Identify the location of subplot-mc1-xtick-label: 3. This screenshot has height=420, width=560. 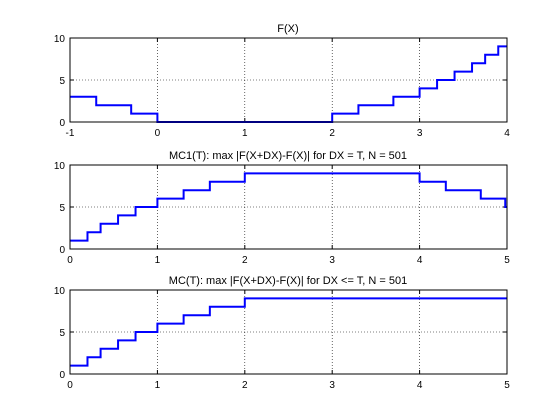
(332, 260).